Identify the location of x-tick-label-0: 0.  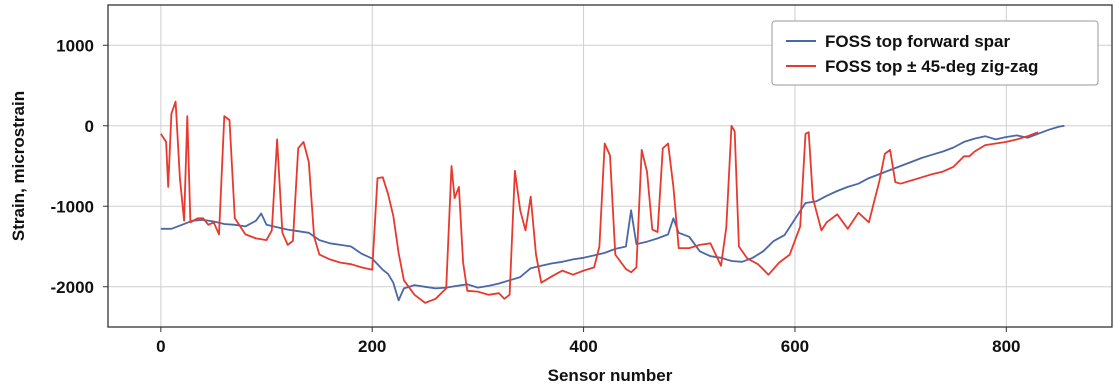
(160, 346).